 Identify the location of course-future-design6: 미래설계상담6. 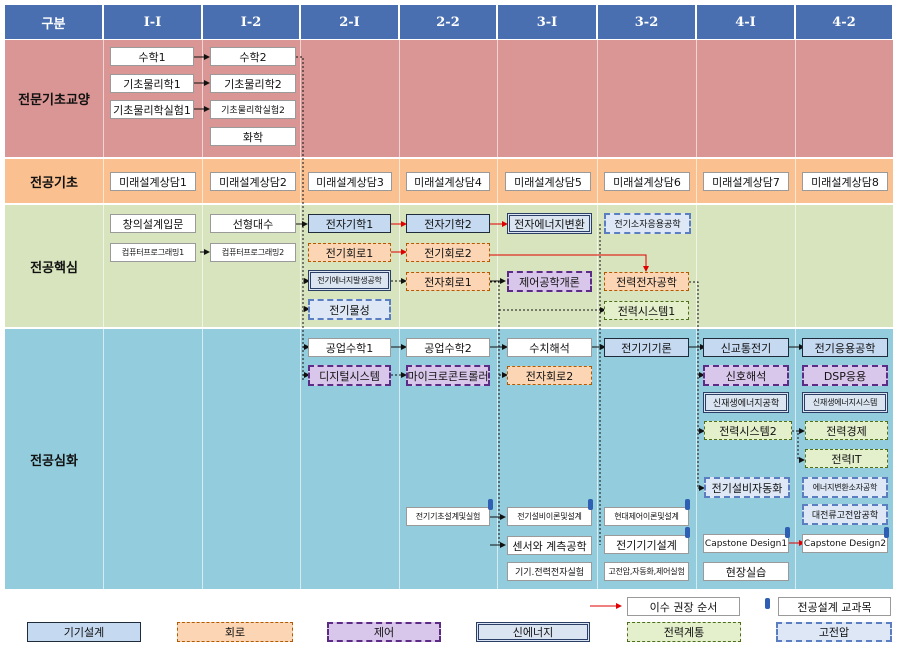
(647, 181).